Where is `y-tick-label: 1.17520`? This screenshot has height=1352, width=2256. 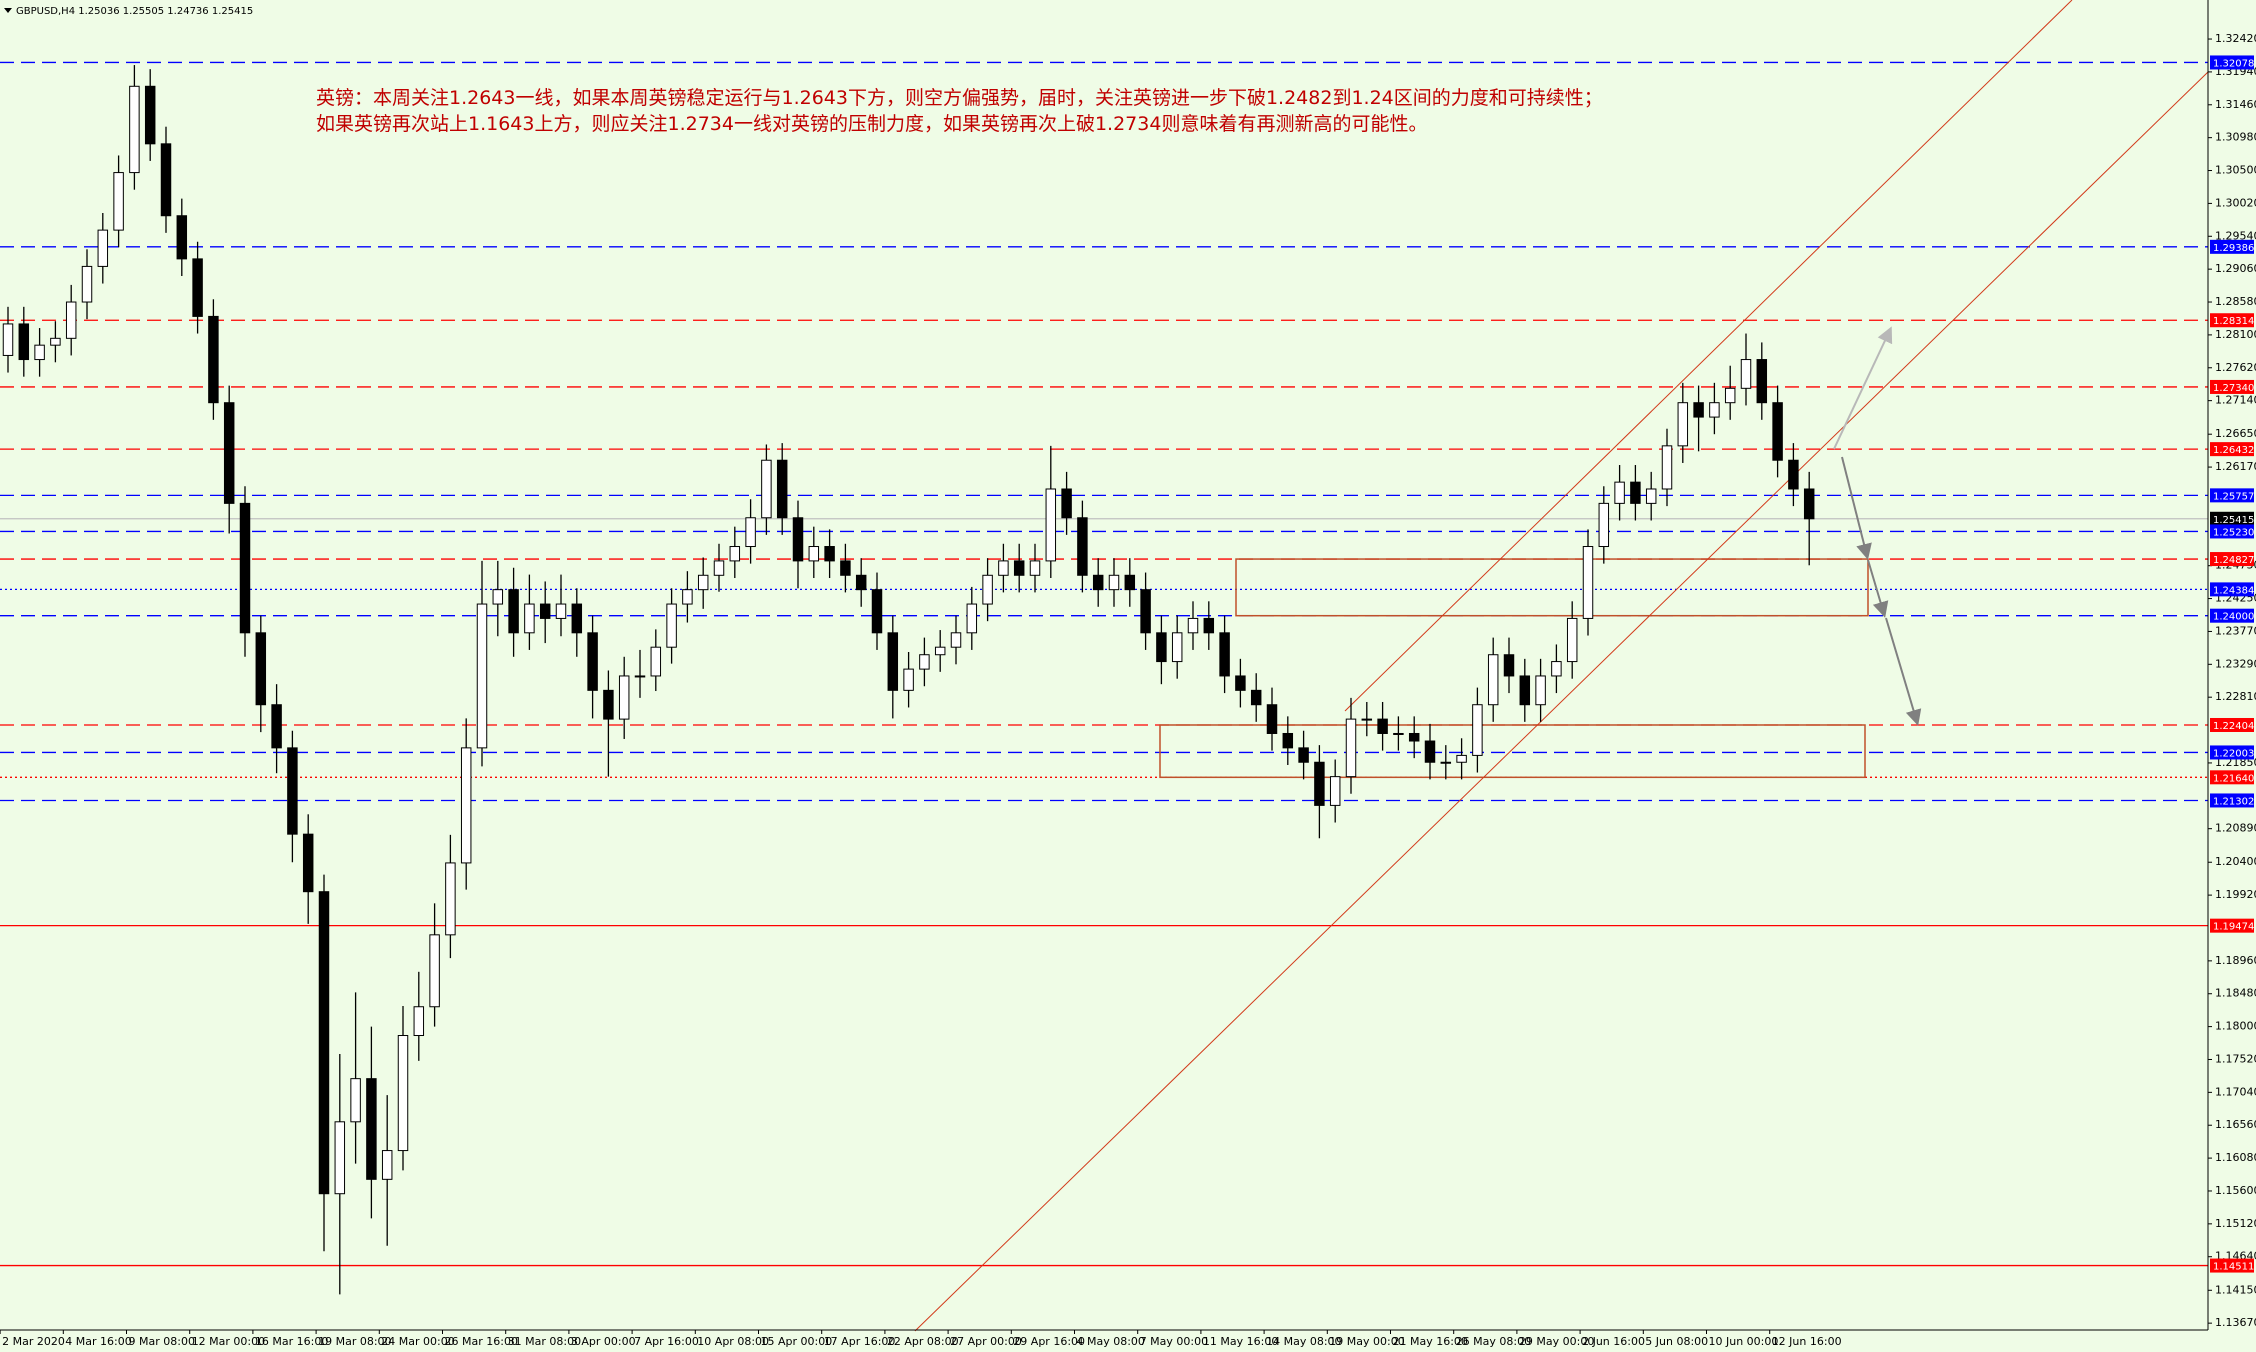
y-tick-label: 1.17520 is located at coordinates (2235, 1058).